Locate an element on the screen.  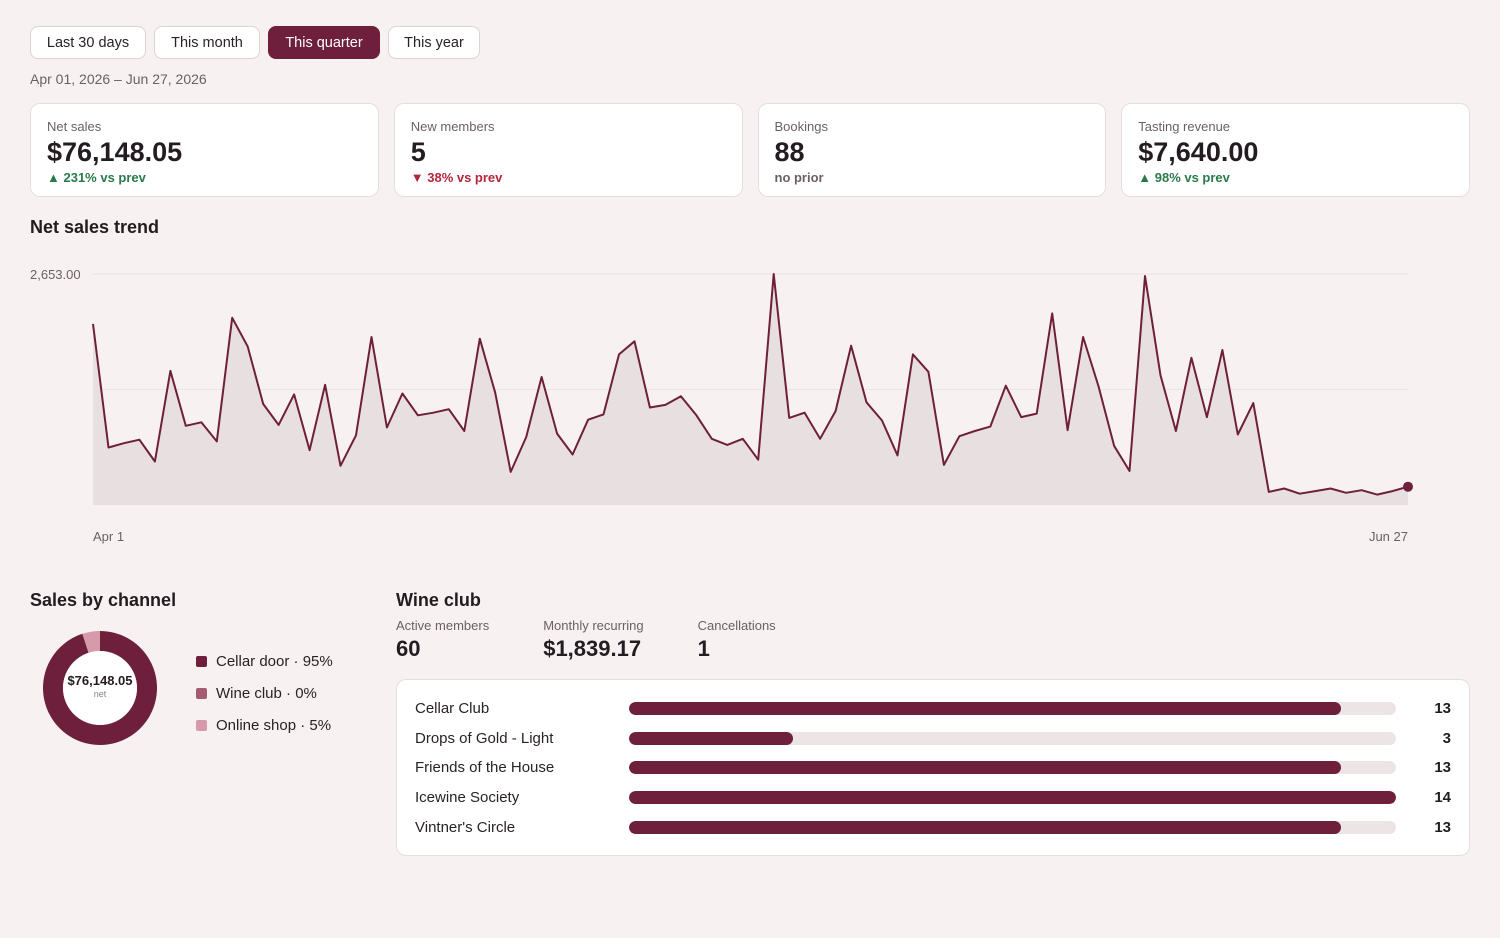
tier-bar-track is located at coordinates (1012, 798).